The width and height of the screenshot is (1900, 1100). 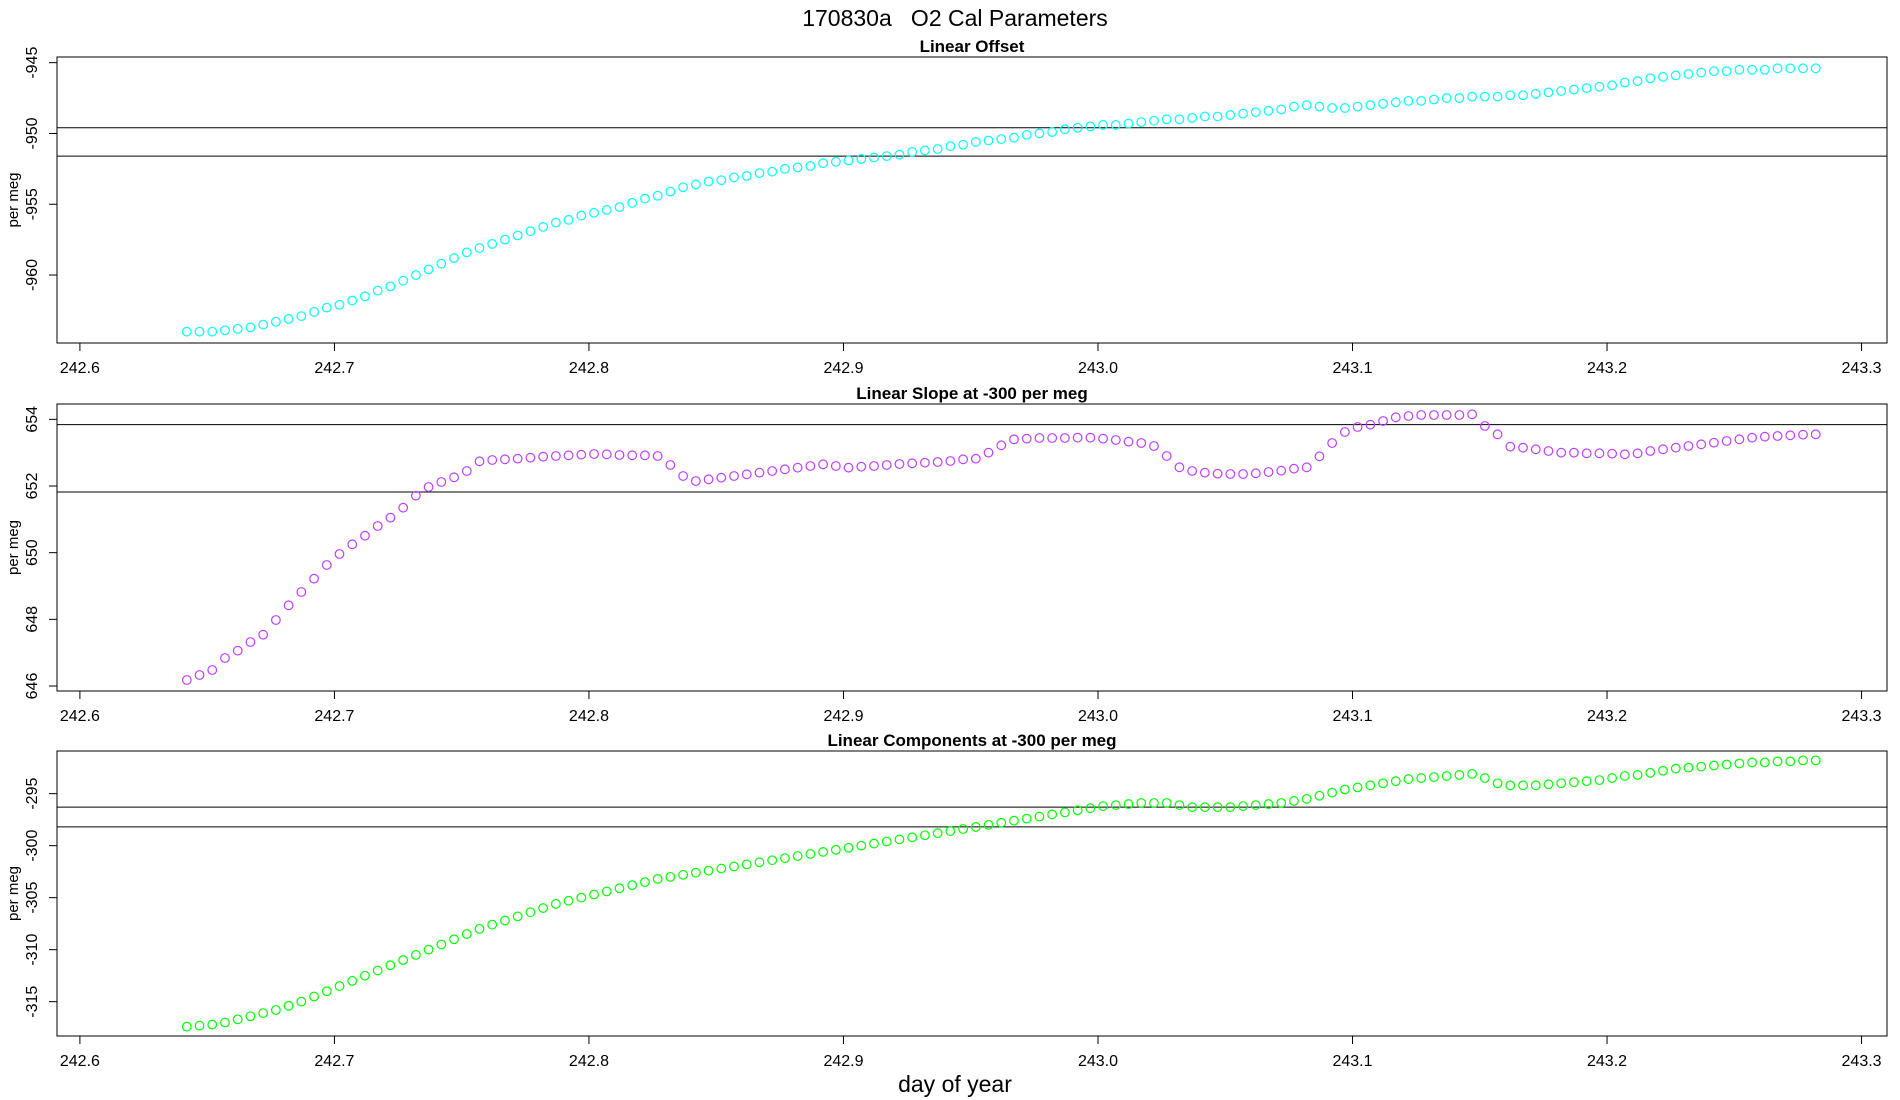 What do you see at coordinates (1862, 1061) in the screenshot?
I see `x-tick-label: 243.3` at bounding box center [1862, 1061].